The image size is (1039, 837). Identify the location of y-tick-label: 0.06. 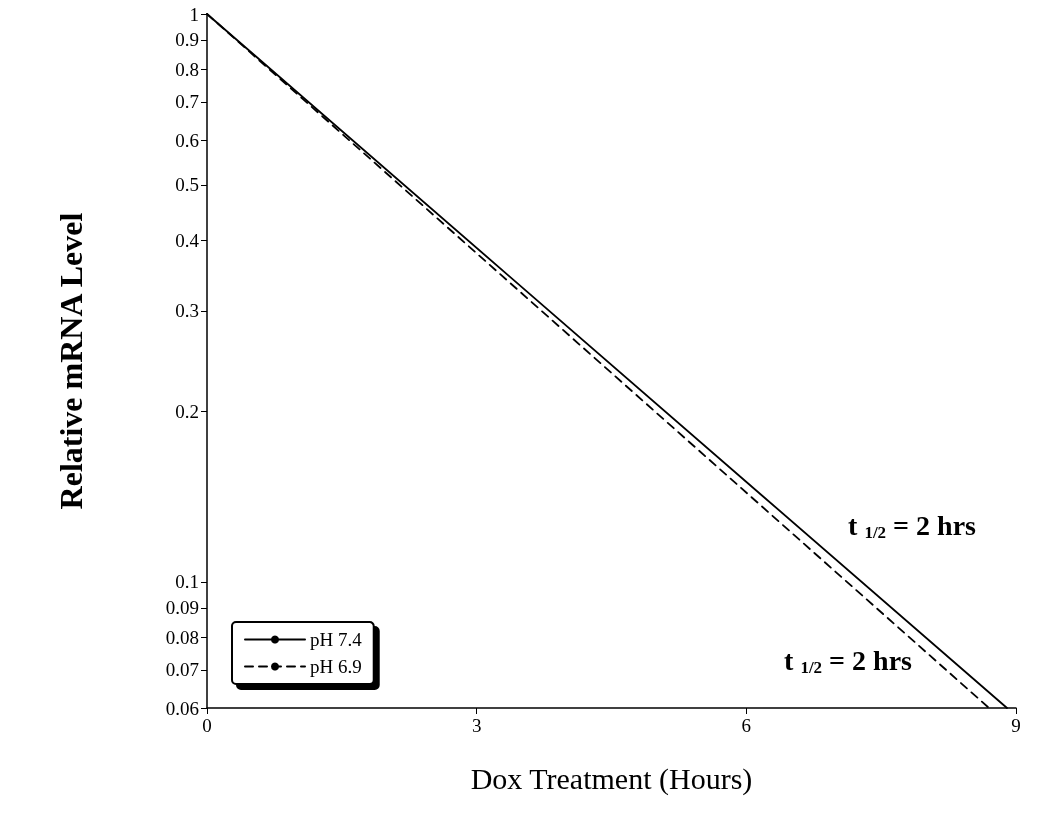
(182, 708).